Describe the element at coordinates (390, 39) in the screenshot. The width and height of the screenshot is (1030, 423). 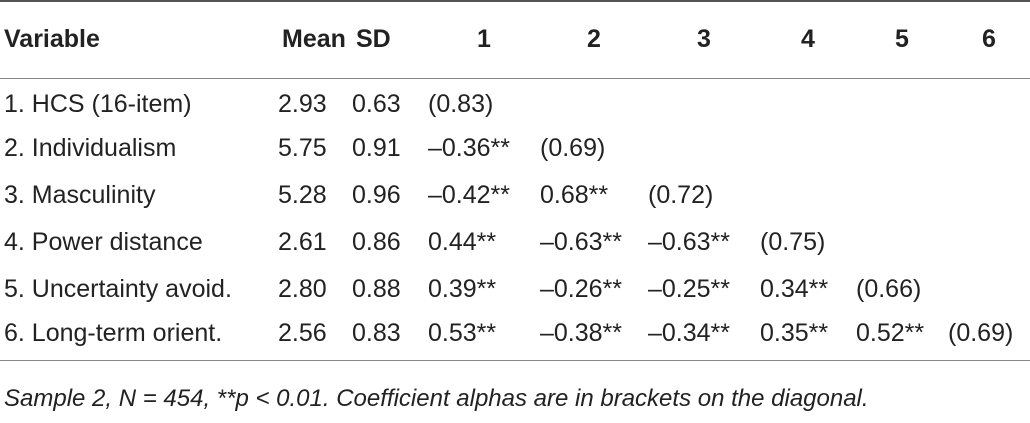
I see `header-sd: SD` at that location.